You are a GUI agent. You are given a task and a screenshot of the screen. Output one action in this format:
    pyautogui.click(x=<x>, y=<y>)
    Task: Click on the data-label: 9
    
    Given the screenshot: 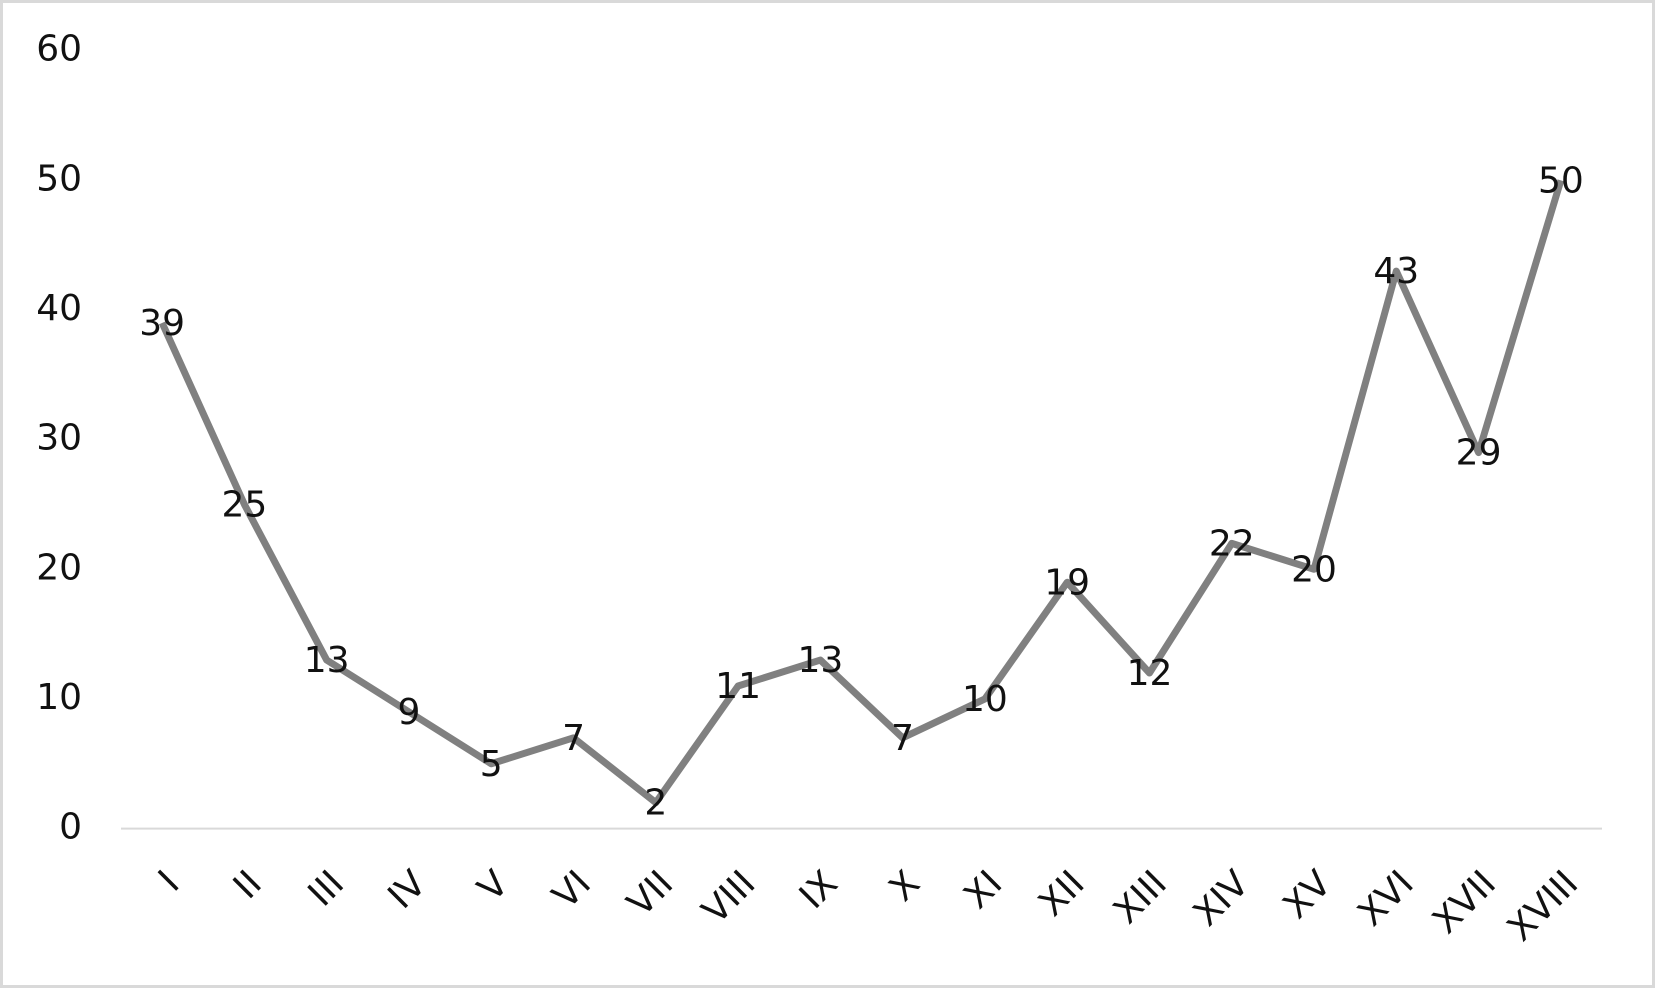 What is the action you would take?
    pyautogui.click(x=409, y=712)
    